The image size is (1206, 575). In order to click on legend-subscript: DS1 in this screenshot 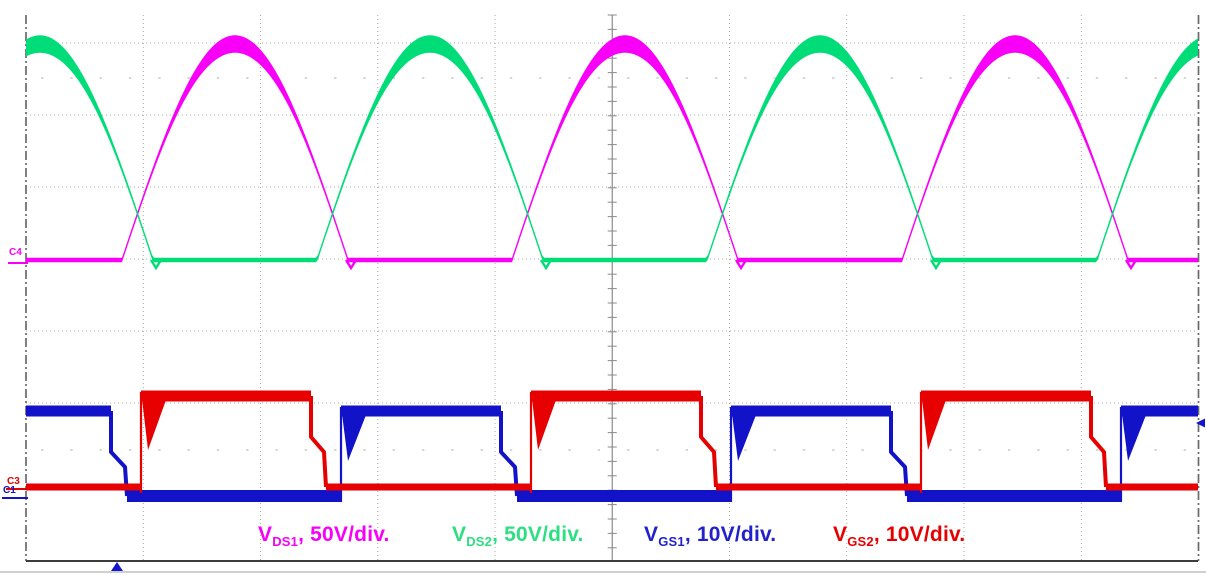, I will do `click(285, 542)`.